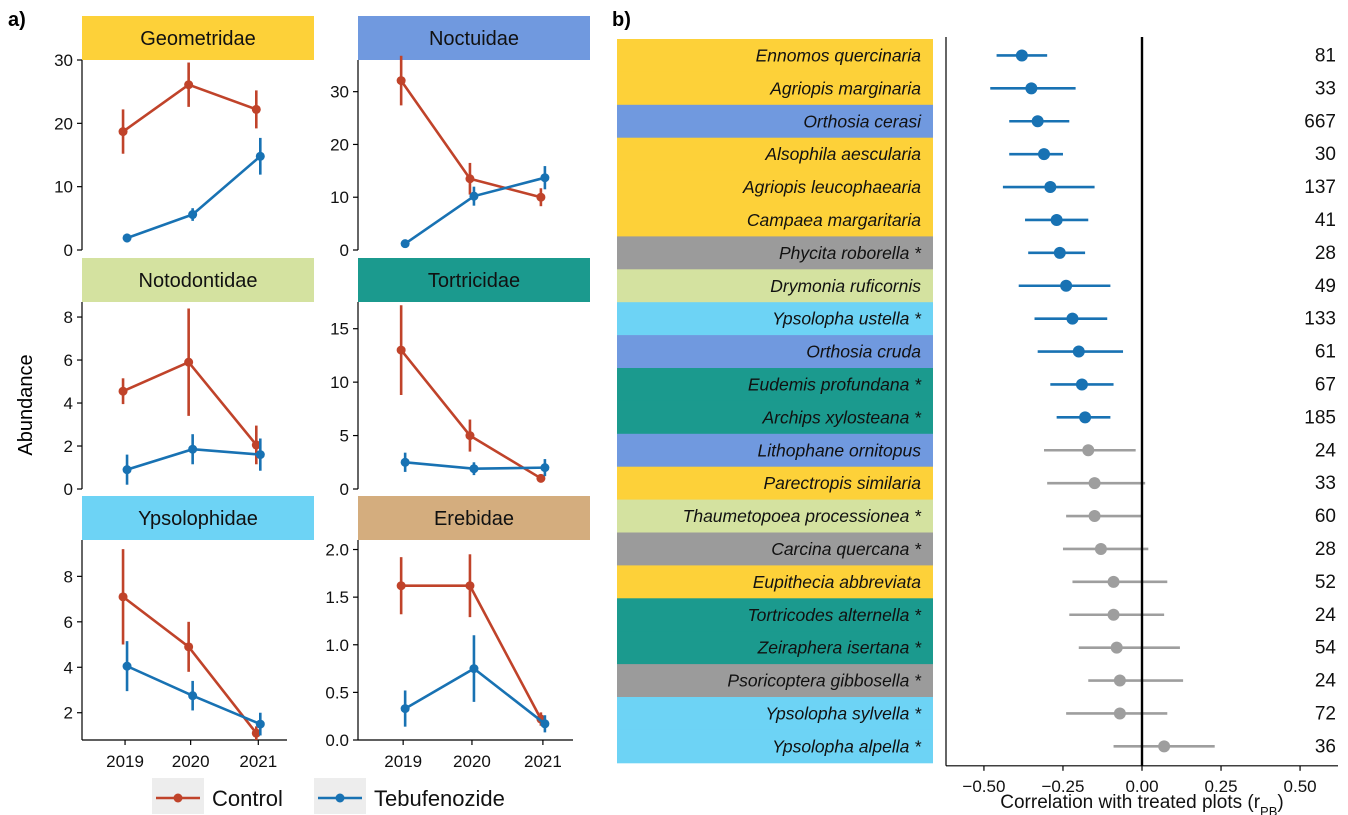 The height and width of the screenshot is (815, 1348). Describe the element at coordinates (840, 450) in the screenshot. I see `species-label: Lithophane ornitopus` at that location.